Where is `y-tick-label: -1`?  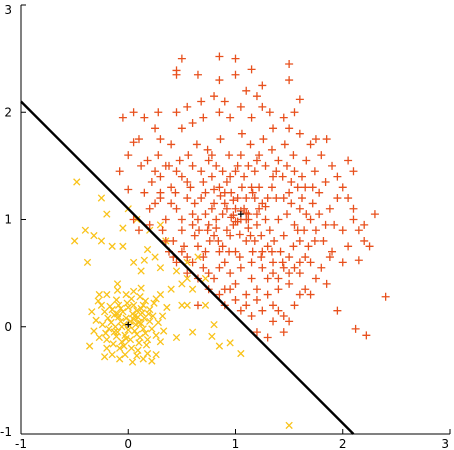 y-tick-label: -1 is located at coordinates (6, 432).